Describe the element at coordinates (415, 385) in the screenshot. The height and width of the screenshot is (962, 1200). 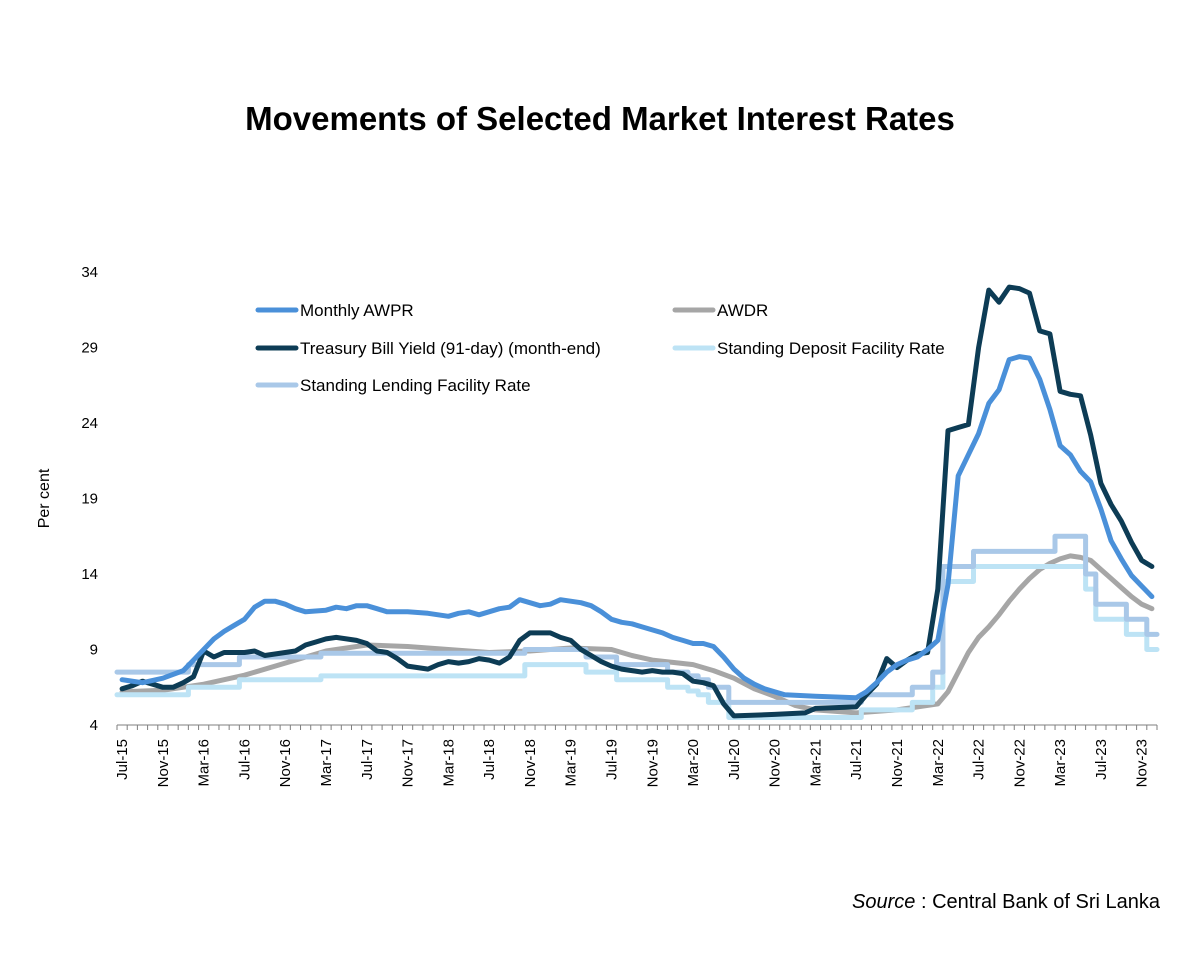
I see `legend-label: Standing Lending Facility Rate` at that location.